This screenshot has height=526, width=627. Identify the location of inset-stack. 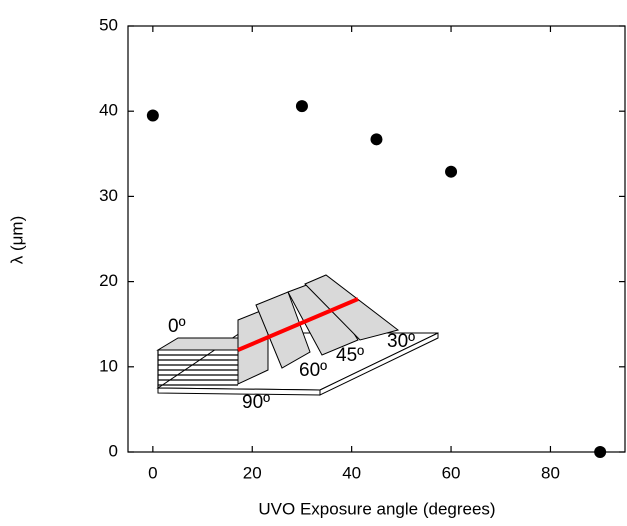
(197, 362).